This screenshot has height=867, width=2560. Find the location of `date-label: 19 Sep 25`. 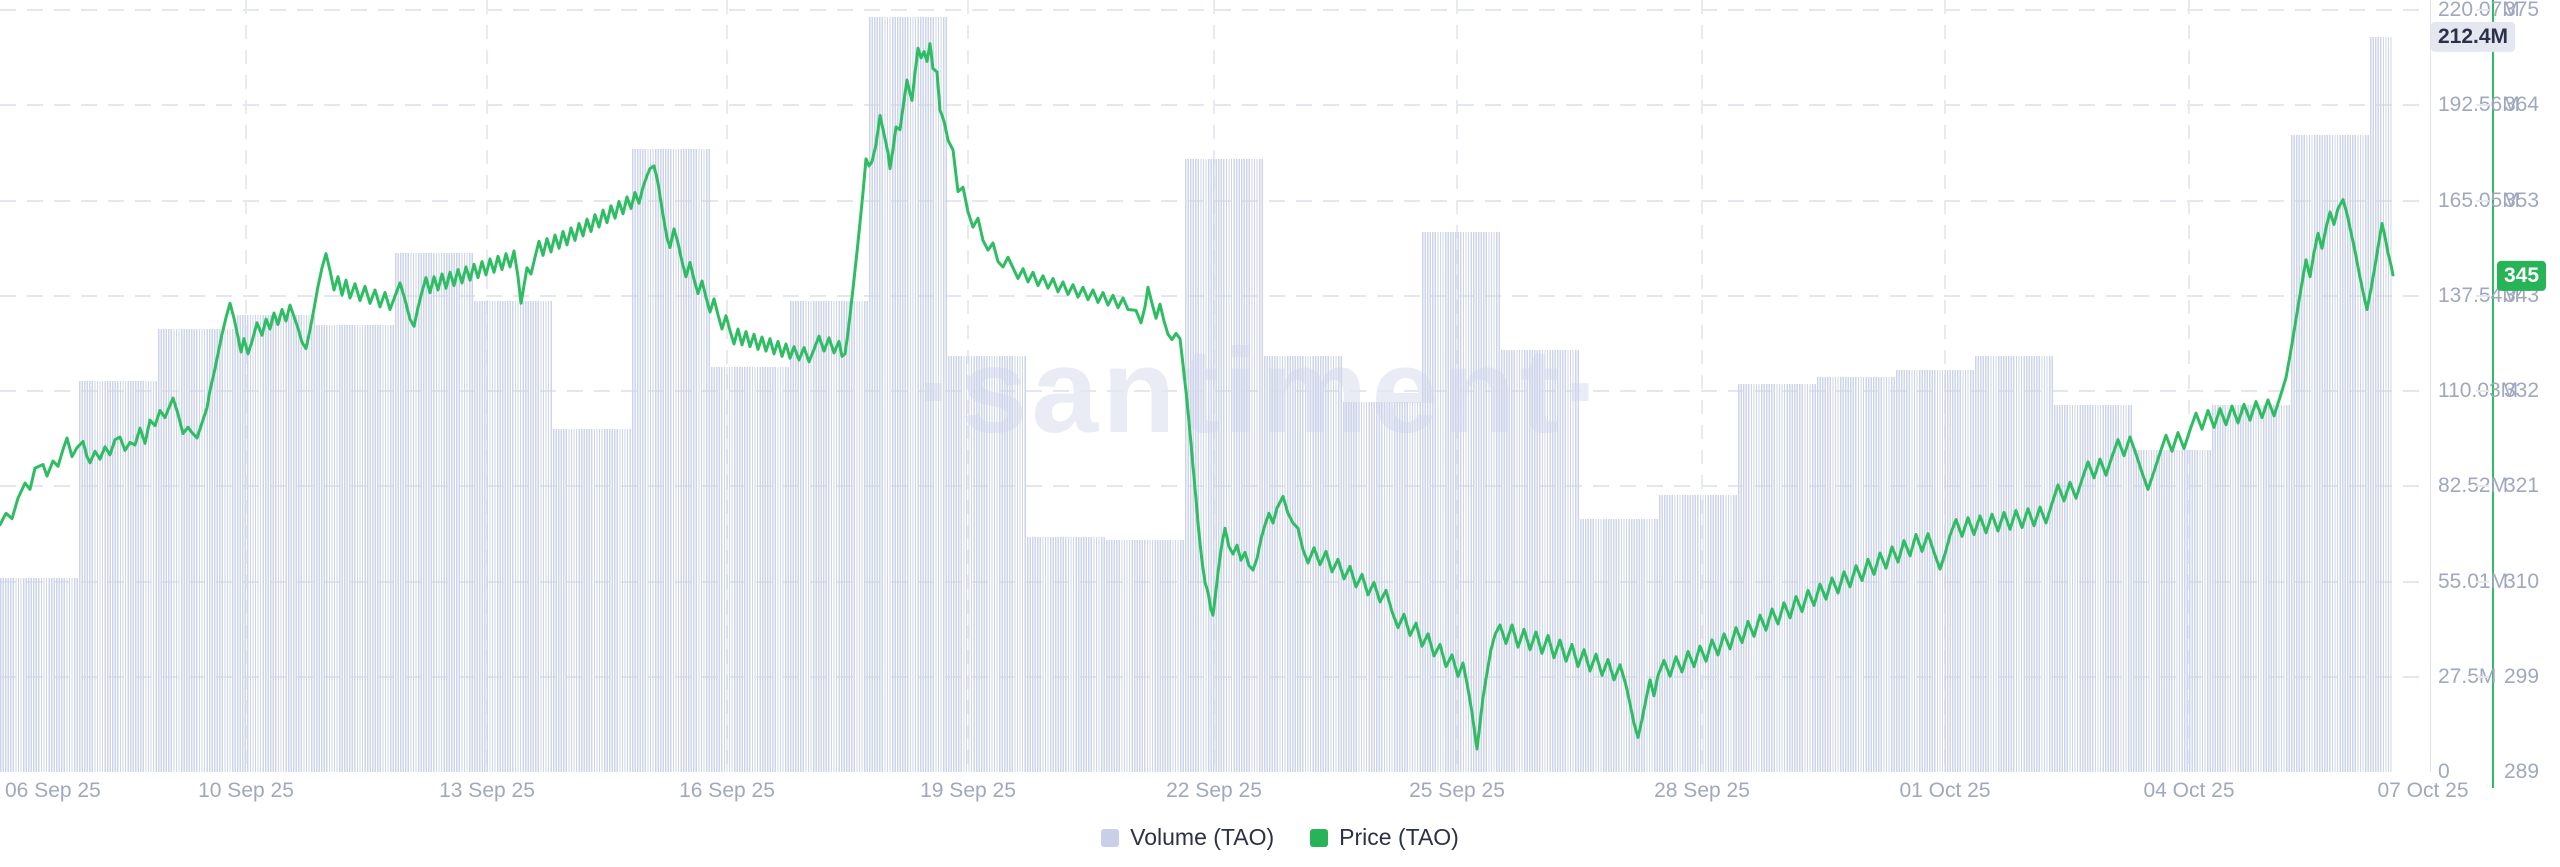

date-label: 19 Sep 25 is located at coordinates (968, 790).